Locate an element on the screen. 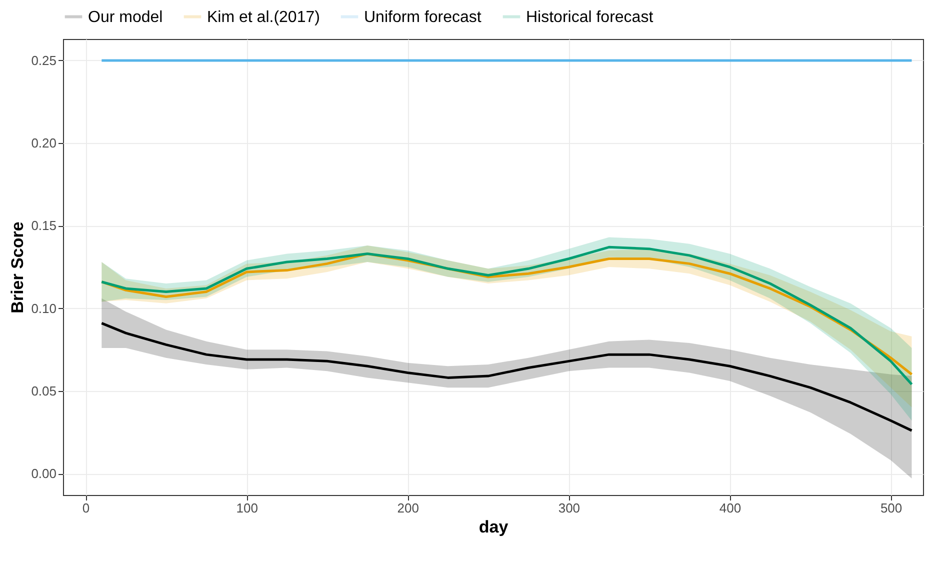 This screenshot has height=575, width=947. x-axis-title: day is located at coordinates (493, 527).